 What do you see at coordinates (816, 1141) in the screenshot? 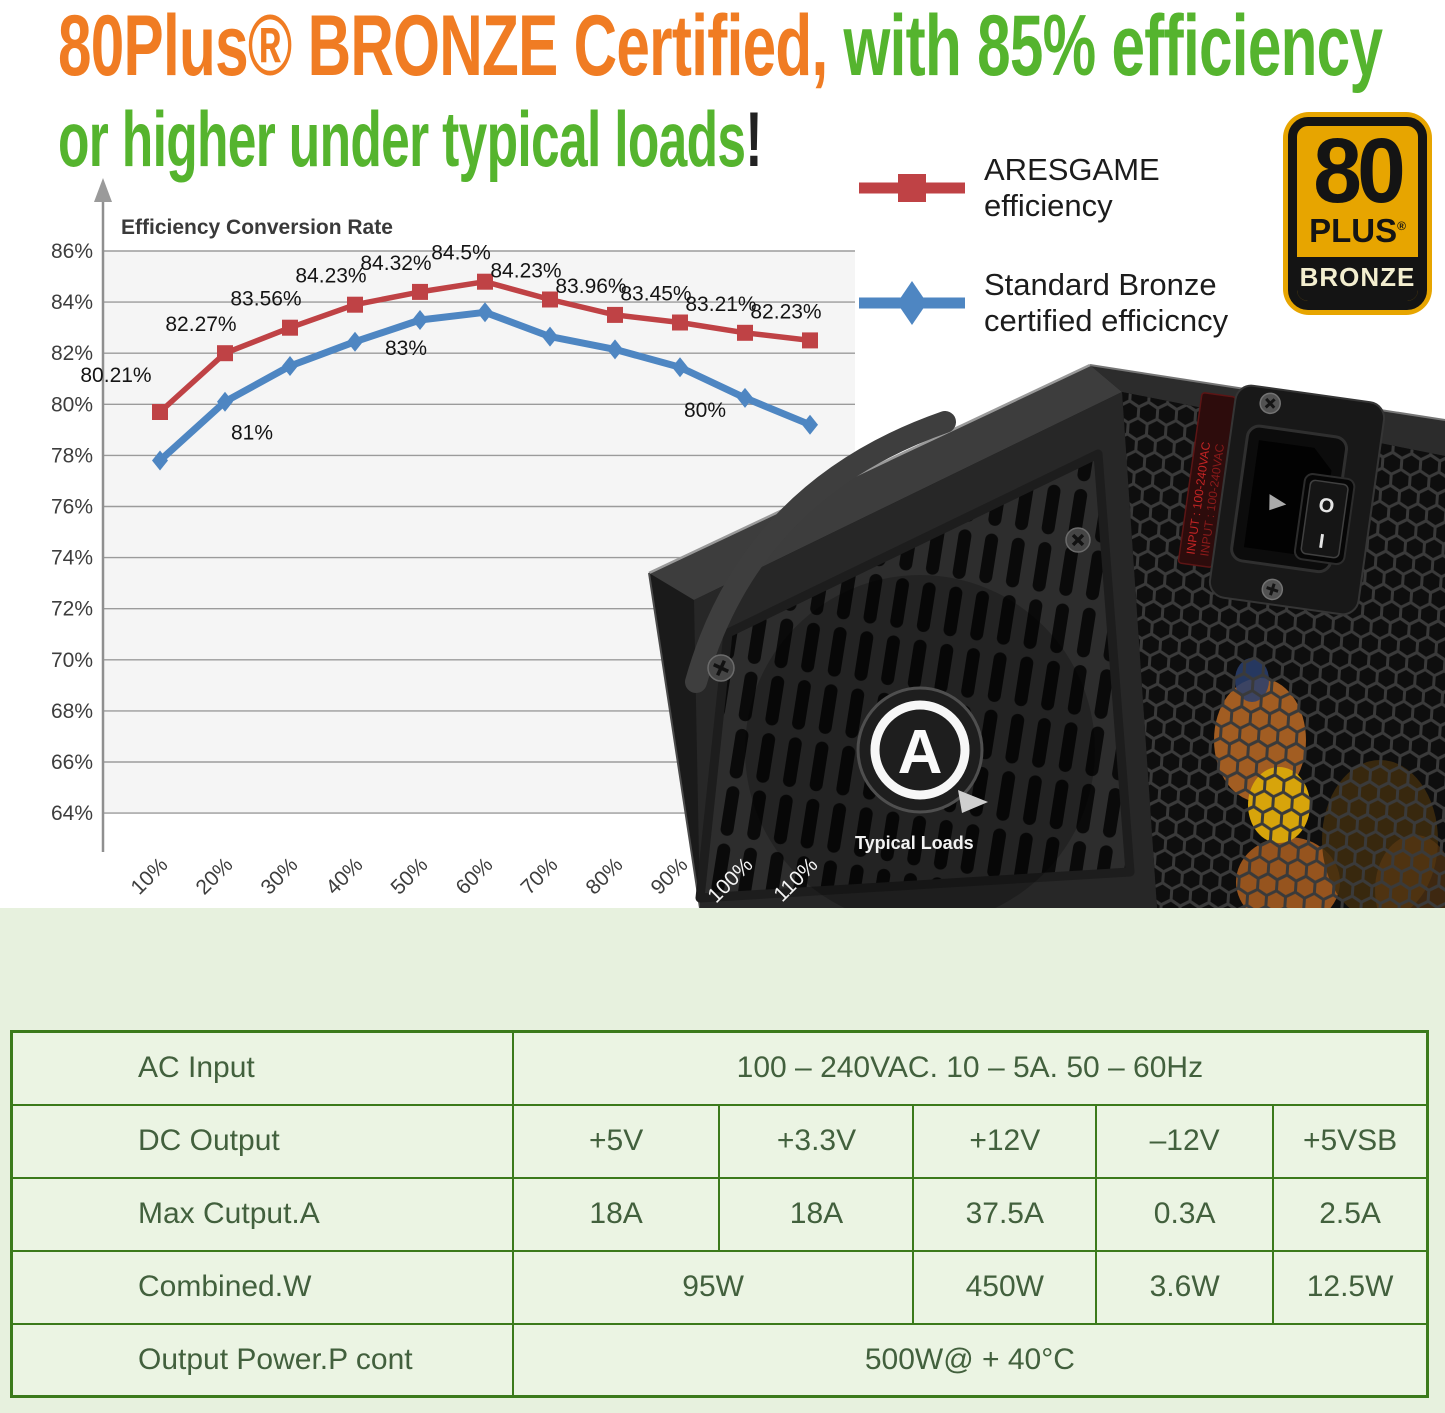
I see `spec-value: +3.3V` at bounding box center [816, 1141].